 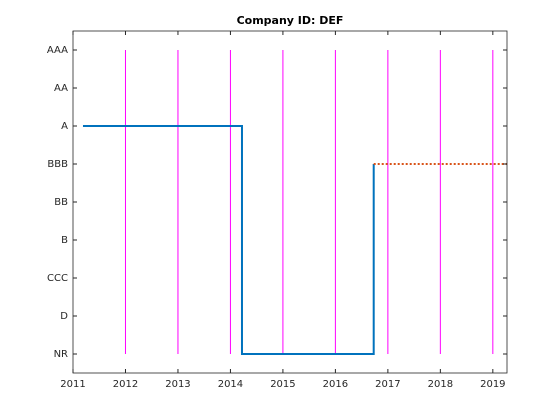 I want to click on x-tick-label: 2013, so click(x=177, y=384).